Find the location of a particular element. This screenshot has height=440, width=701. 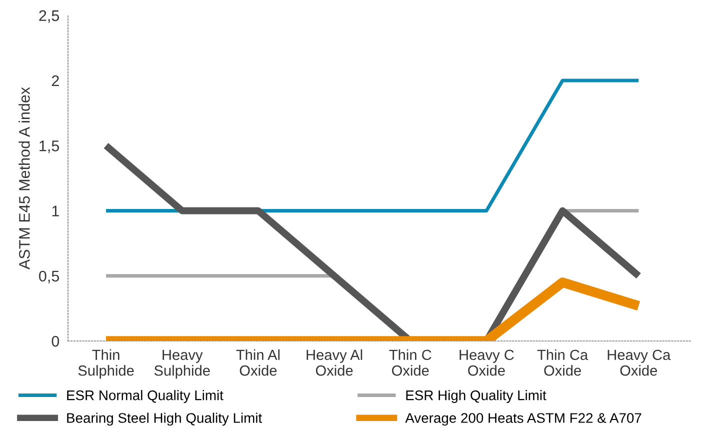

y-axis-title: ASTM E45 Method A index is located at coordinates (24, 178).